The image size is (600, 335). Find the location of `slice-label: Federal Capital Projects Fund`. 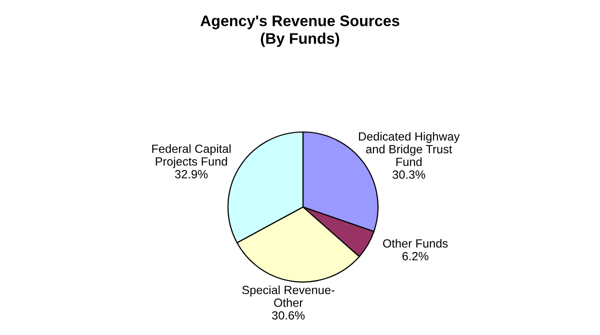

slice-label: Federal Capital Projects Fund is located at coordinates (191, 156).